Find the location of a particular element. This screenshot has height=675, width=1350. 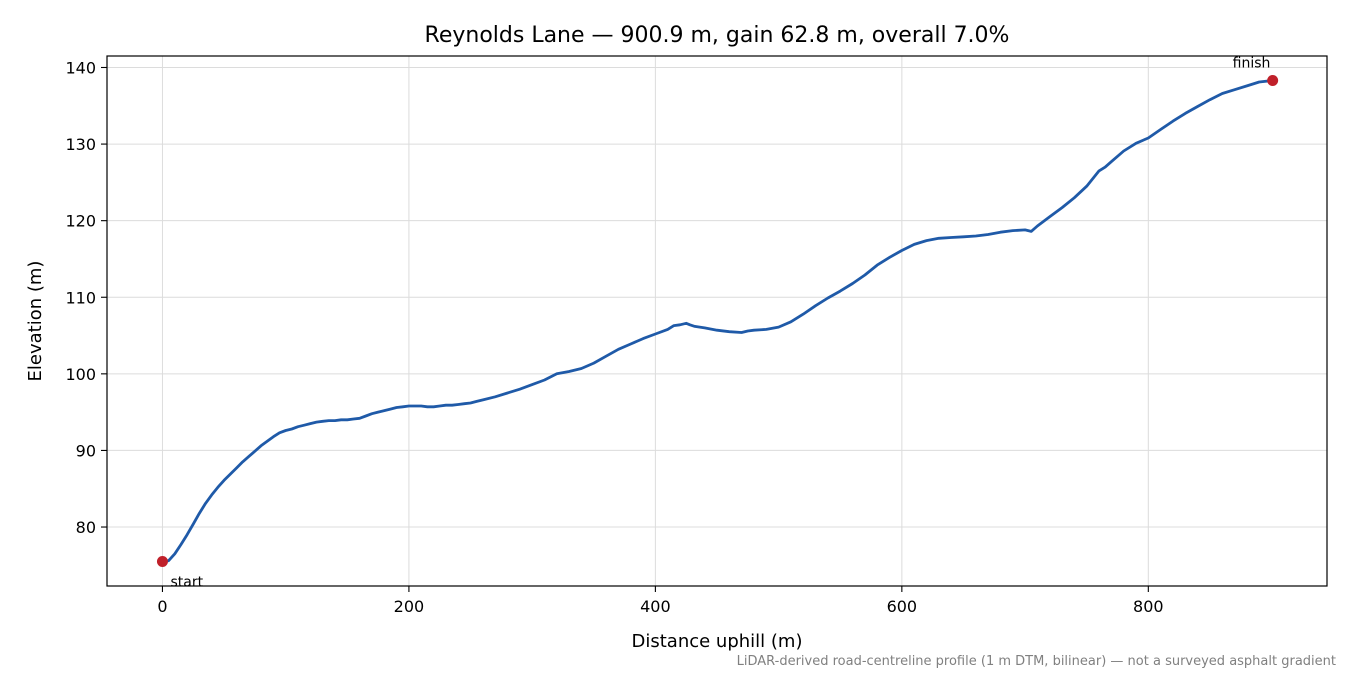

y-tick-label: 140 is located at coordinates (80, 67).